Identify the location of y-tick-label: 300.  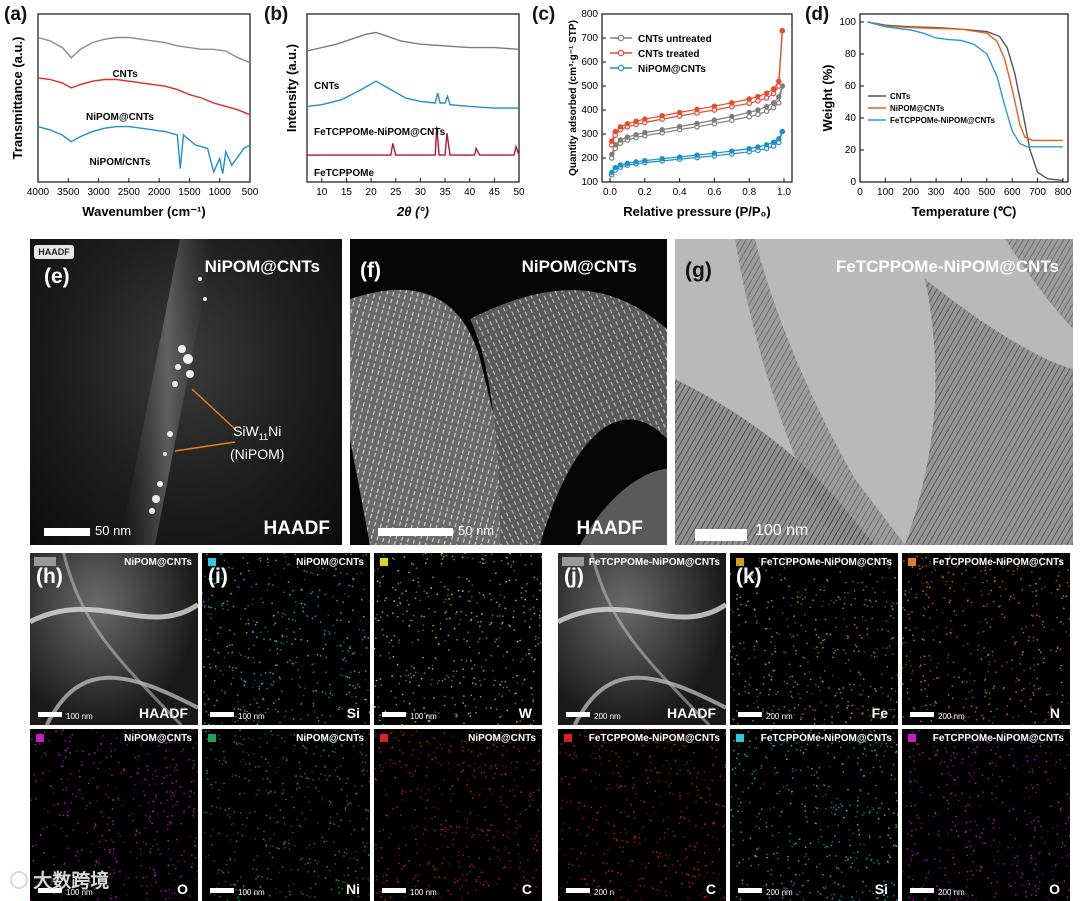
(589, 134).